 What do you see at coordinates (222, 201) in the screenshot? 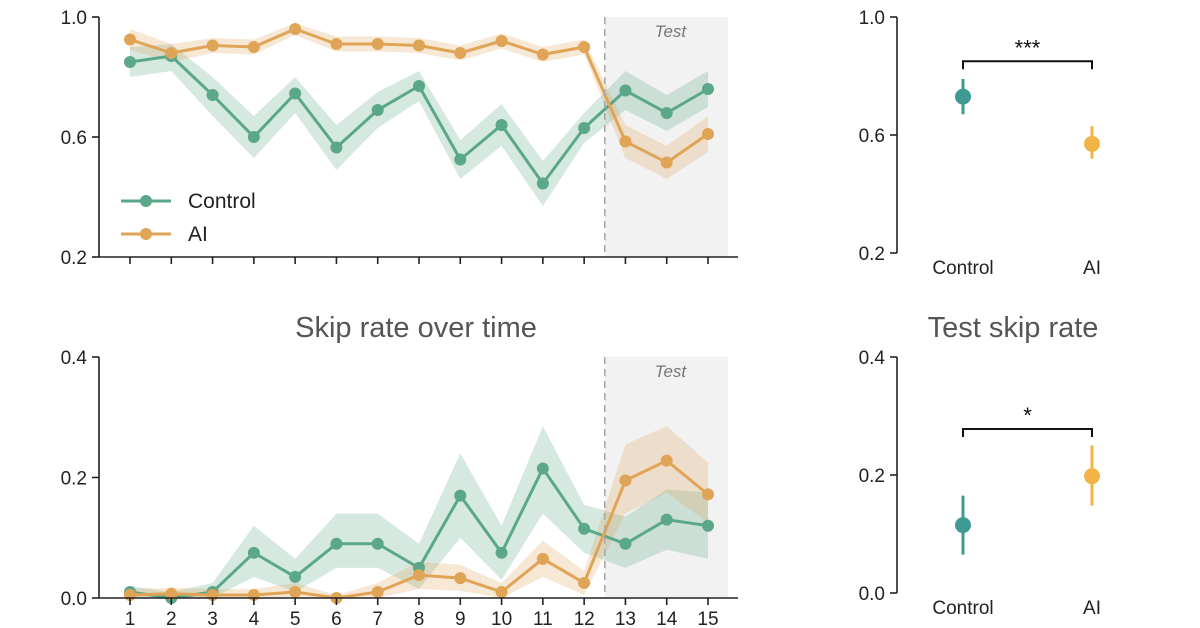
I see `legend-control-label: Control` at bounding box center [222, 201].